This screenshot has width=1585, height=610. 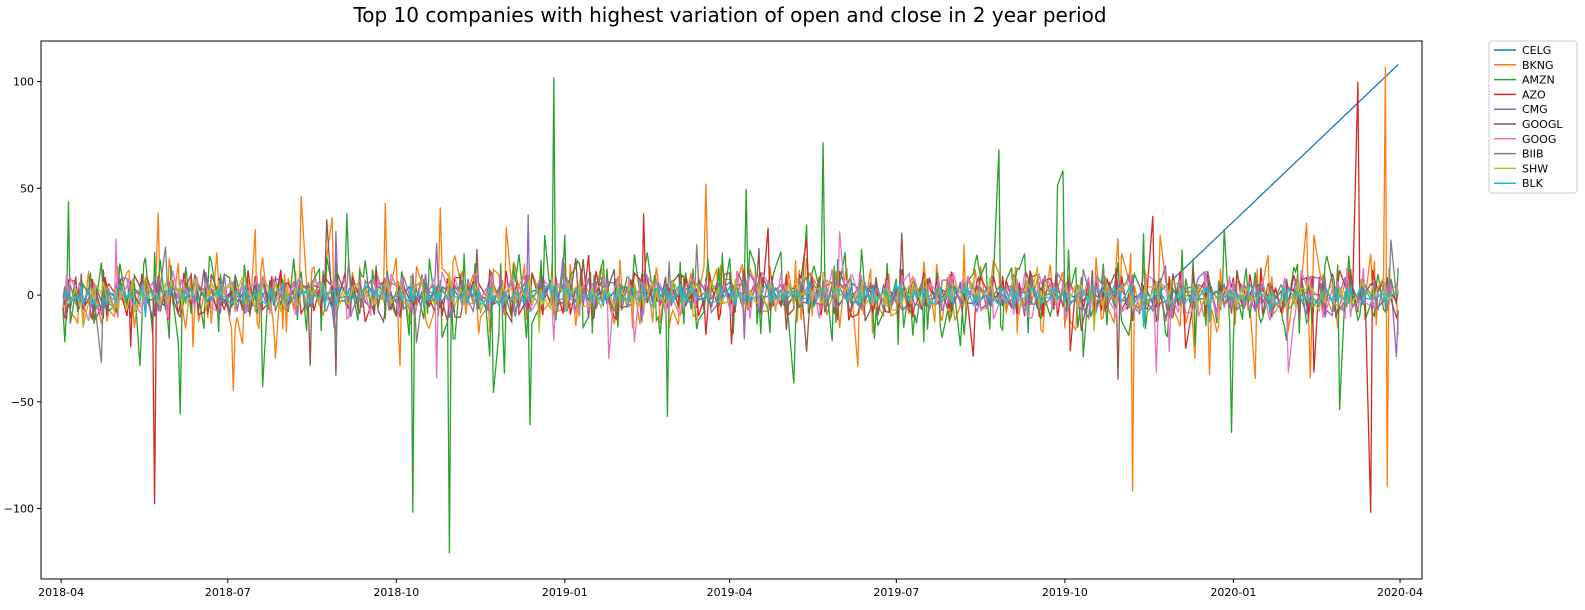 What do you see at coordinates (1538, 65) in the screenshot?
I see `legend-label: BKNG` at bounding box center [1538, 65].